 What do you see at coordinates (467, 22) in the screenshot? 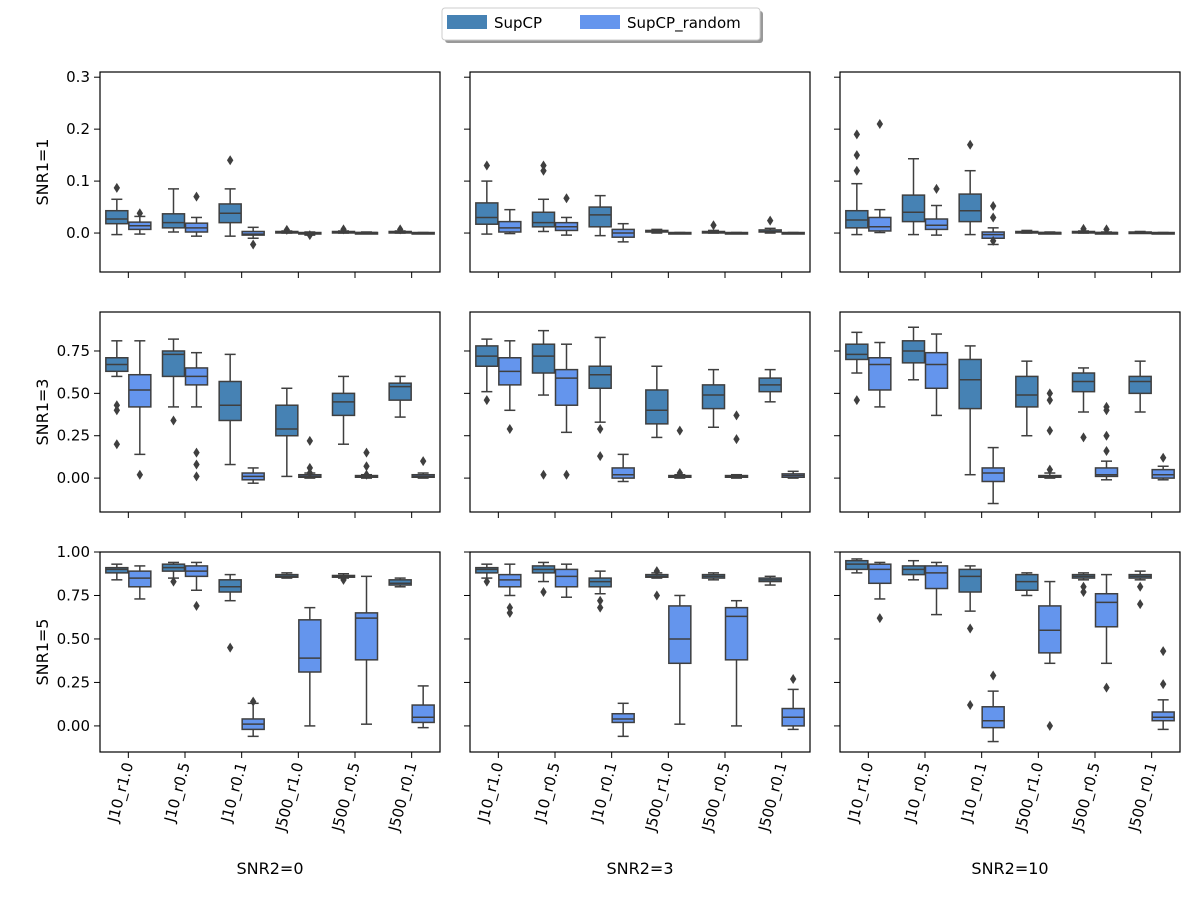
I see `legend-swatch-supcp` at bounding box center [467, 22].